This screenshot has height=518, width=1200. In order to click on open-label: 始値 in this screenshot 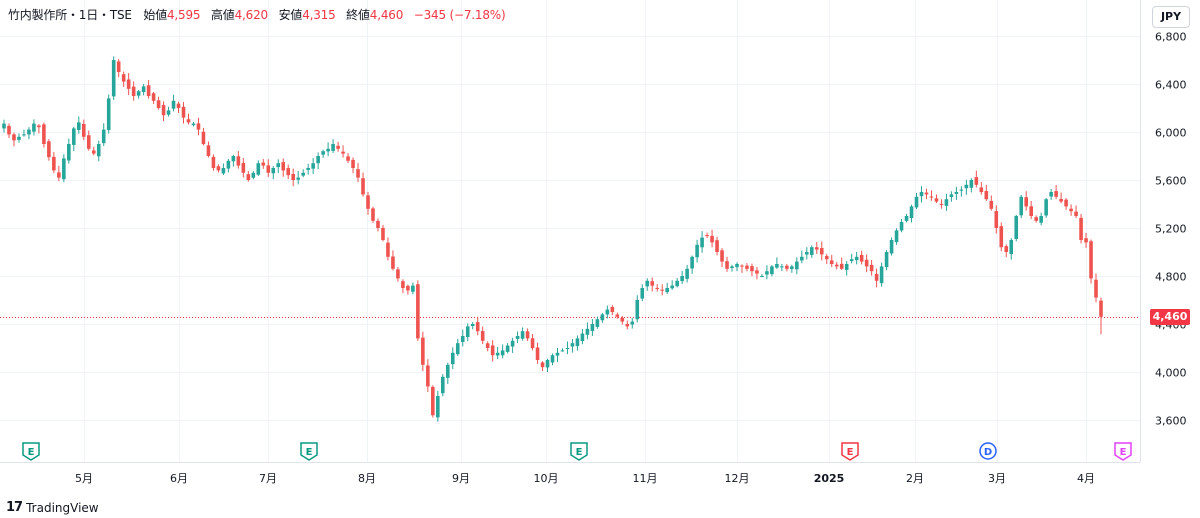, I will do `click(155, 15)`.